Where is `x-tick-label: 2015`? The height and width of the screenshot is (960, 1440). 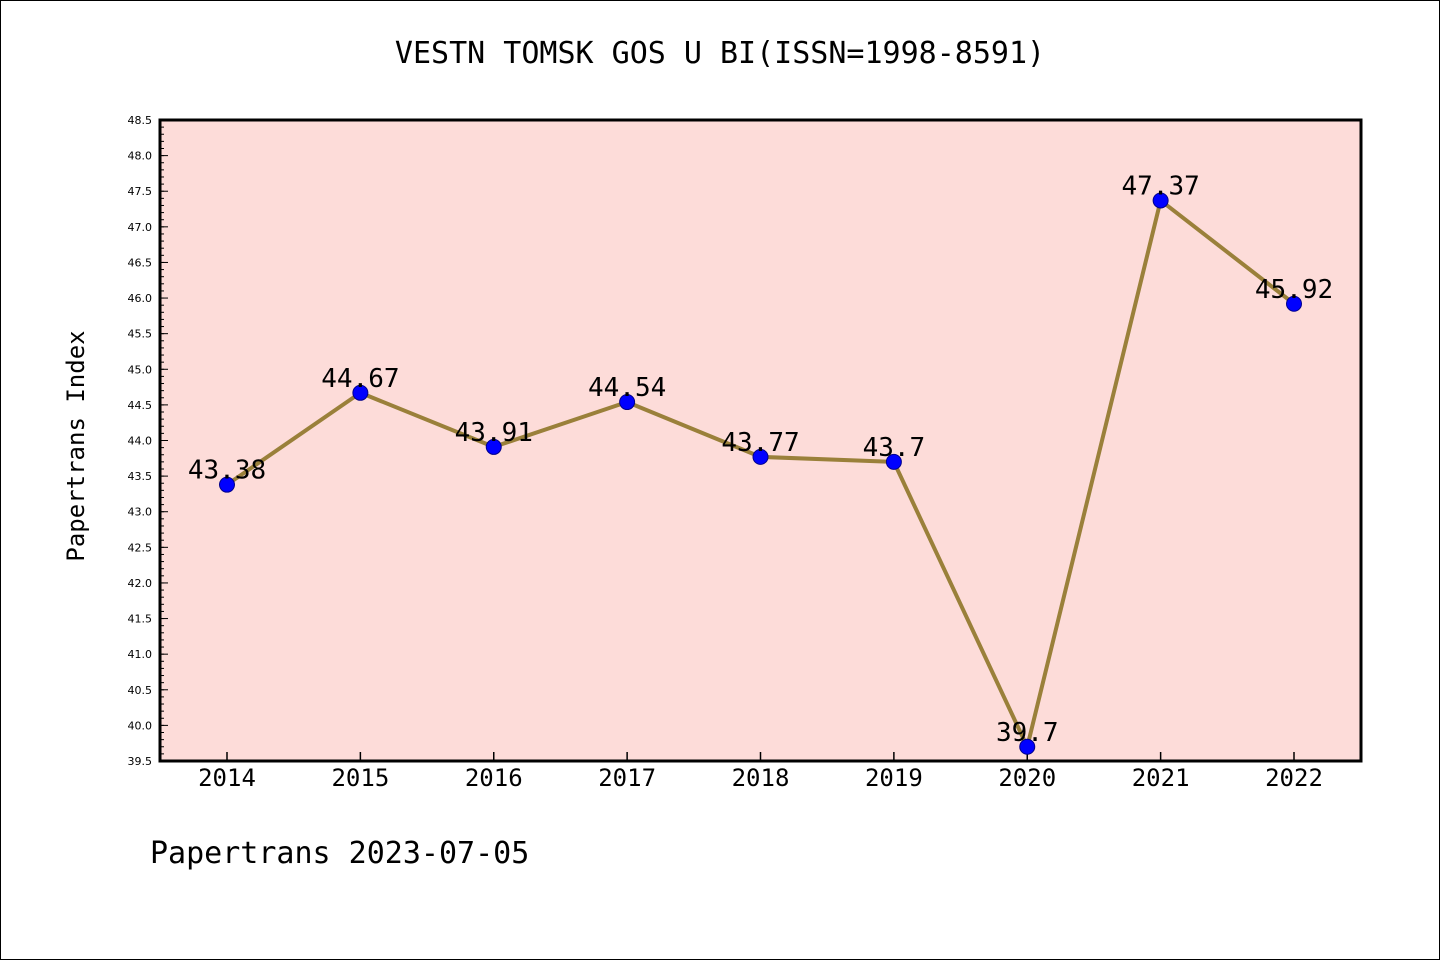
x-tick-label: 2015 is located at coordinates (360, 778).